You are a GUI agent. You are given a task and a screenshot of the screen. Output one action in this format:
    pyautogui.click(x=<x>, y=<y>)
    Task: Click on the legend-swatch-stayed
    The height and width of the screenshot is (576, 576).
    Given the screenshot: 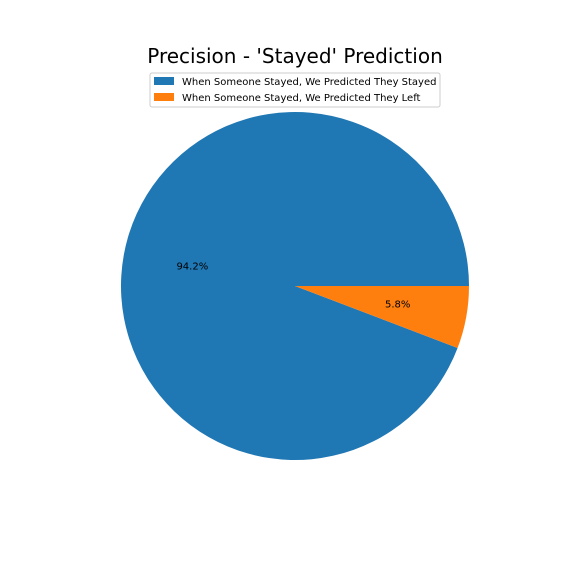 What is the action you would take?
    pyautogui.click(x=164, y=81)
    